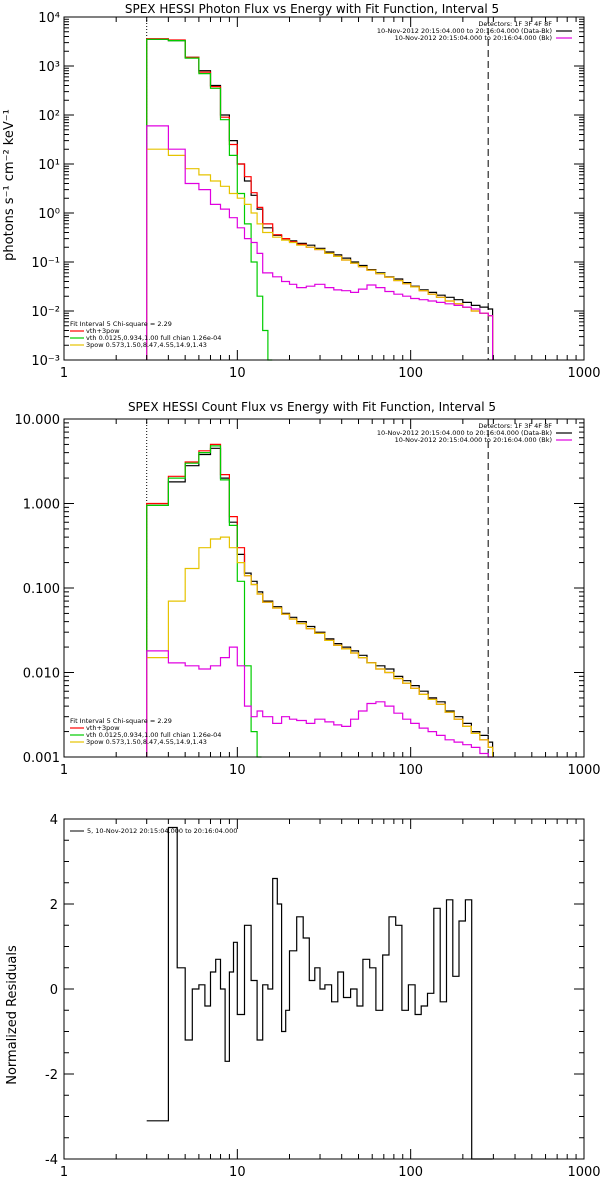  Describe the element at coordinates (410, 770) in the screenshot. I see `p2-x-tick-label: 100` at that location.